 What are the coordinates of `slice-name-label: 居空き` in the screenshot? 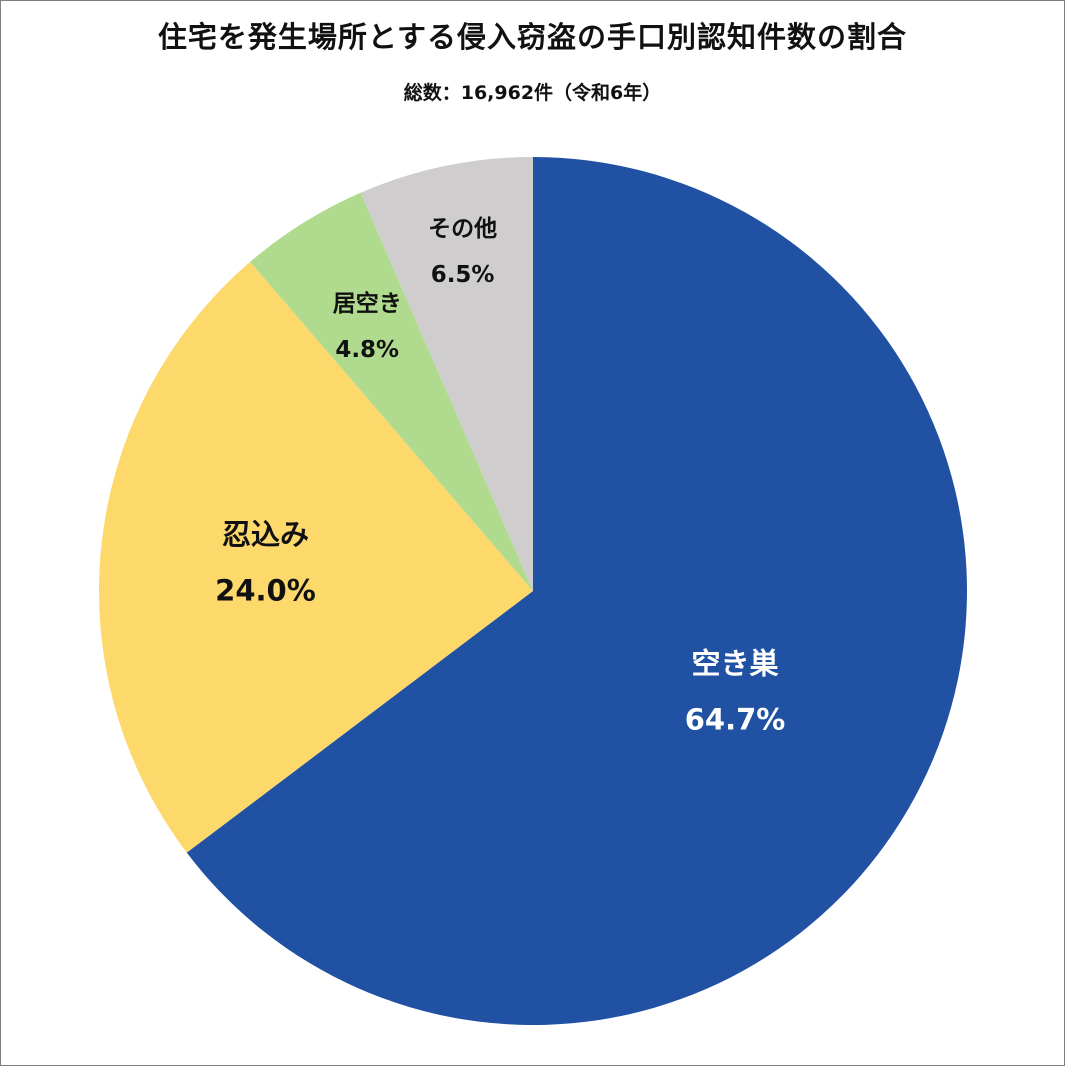 It's located at (367, 303).